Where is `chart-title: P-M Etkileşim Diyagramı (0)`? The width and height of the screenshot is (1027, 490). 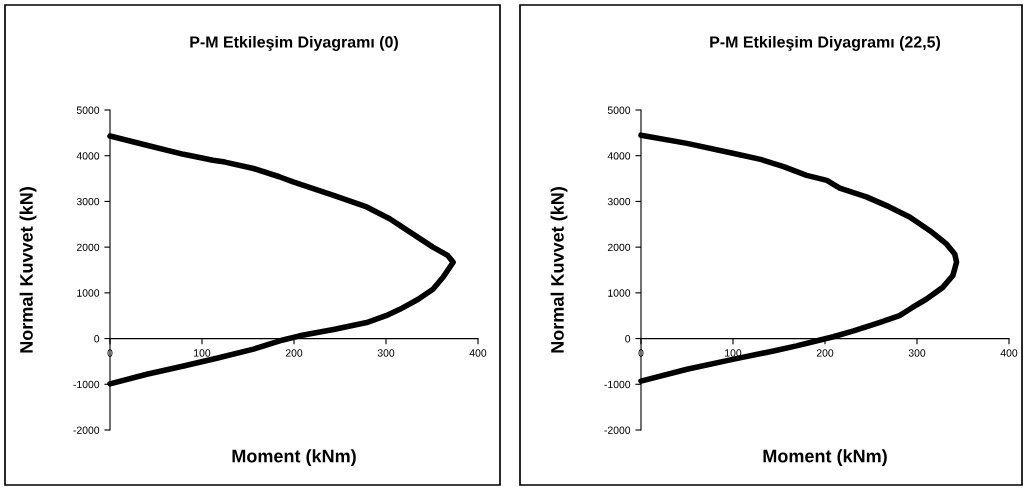
chart-title: P-M Etkileşim Diyagramı (0) is located at coordinates (294, 43).